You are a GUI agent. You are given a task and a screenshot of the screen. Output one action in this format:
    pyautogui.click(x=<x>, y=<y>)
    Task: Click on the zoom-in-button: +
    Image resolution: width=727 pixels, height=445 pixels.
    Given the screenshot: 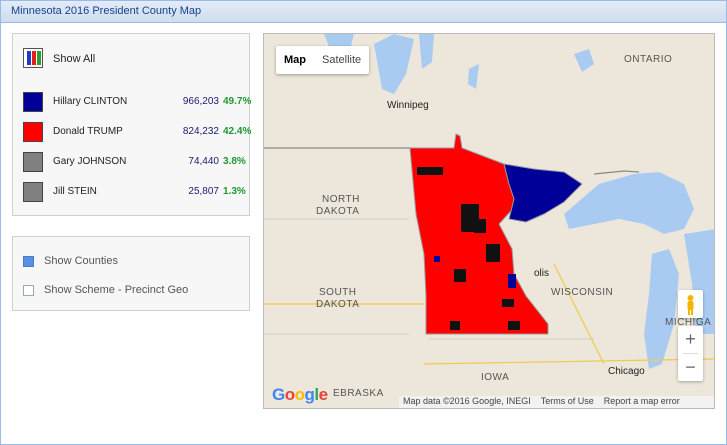 What is the action you would take?
    pyautogui.click(x=690, y=339)
    